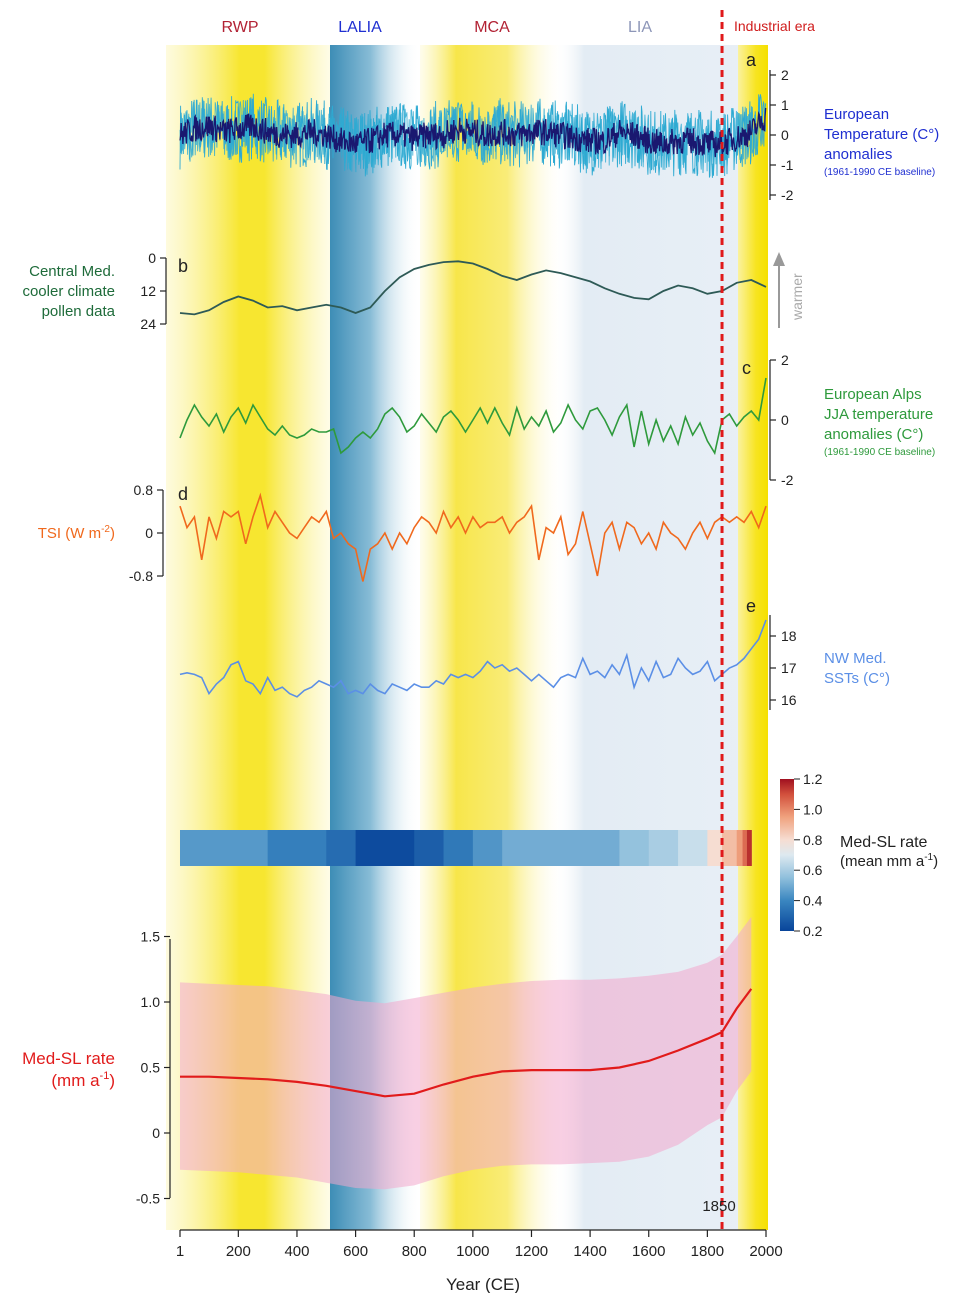 This screenshot has height=1293, width=961. Describe the element at coordinates (879, 172) in the screenshot. I see `panel-a-baseline: (1961-1990 CE baseline)` at that location.